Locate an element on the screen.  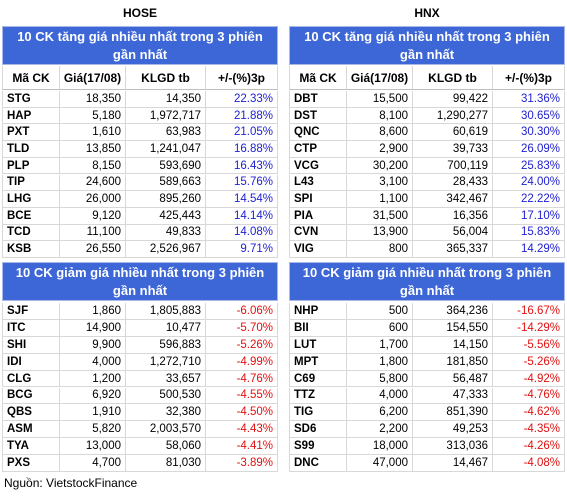
cell-value: 6,920 is located at coordinates (93, 396).